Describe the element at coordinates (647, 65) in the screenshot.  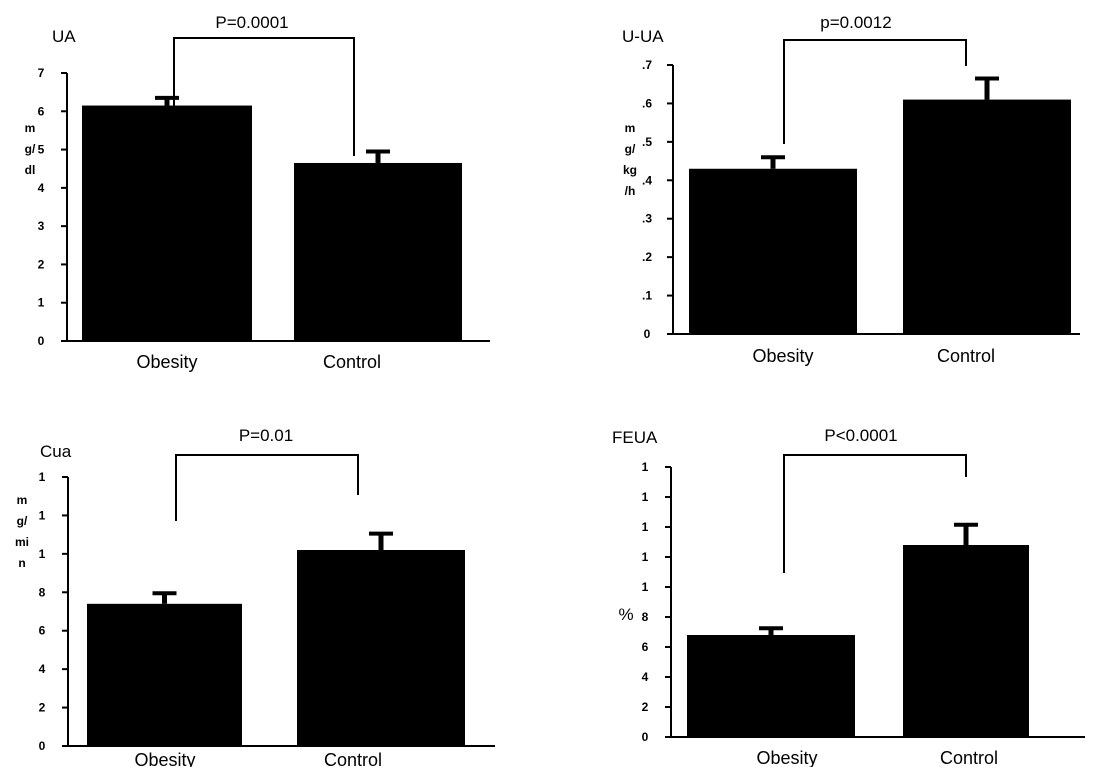
I see `chart-2-y-tick-label: .7` at that location.